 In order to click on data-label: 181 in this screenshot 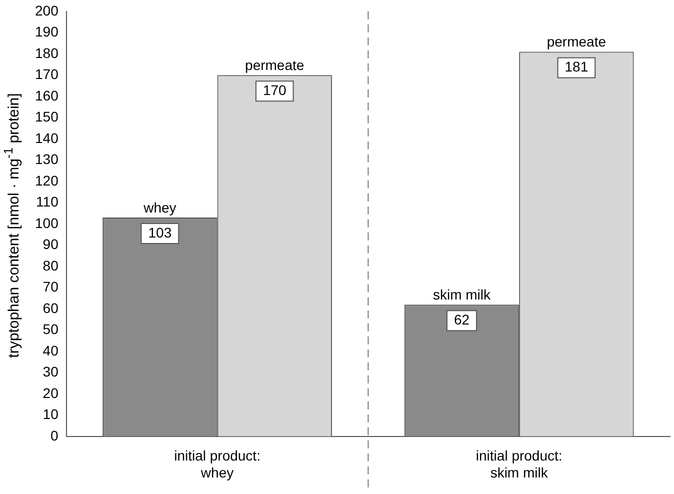, I will do `click(576, 66)`.